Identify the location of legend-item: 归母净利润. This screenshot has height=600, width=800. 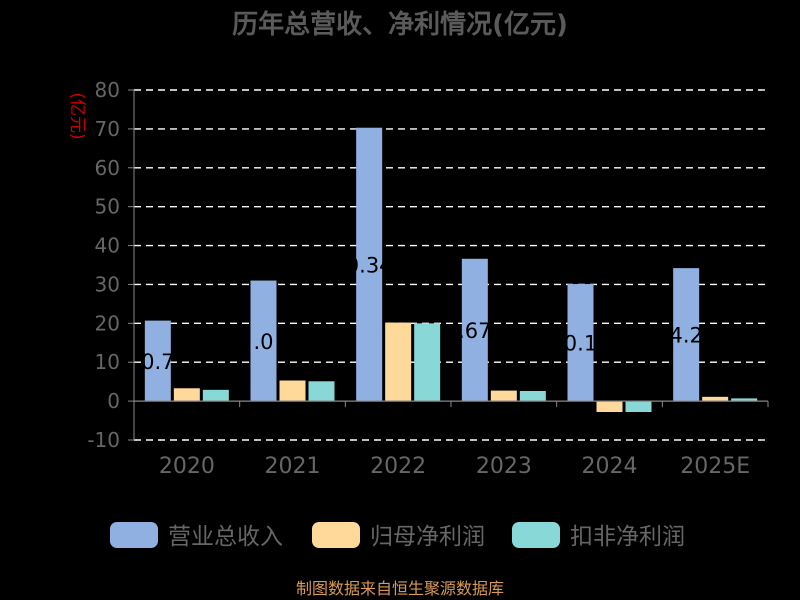
(398, 536).